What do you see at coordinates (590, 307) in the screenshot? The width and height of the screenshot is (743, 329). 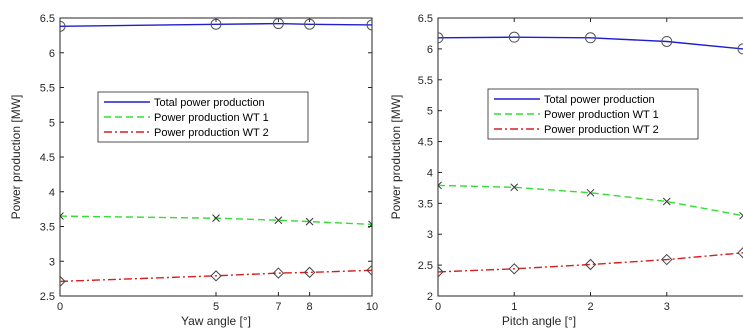 I see `x-tick-label: 2` at bounding box center [590, 307].